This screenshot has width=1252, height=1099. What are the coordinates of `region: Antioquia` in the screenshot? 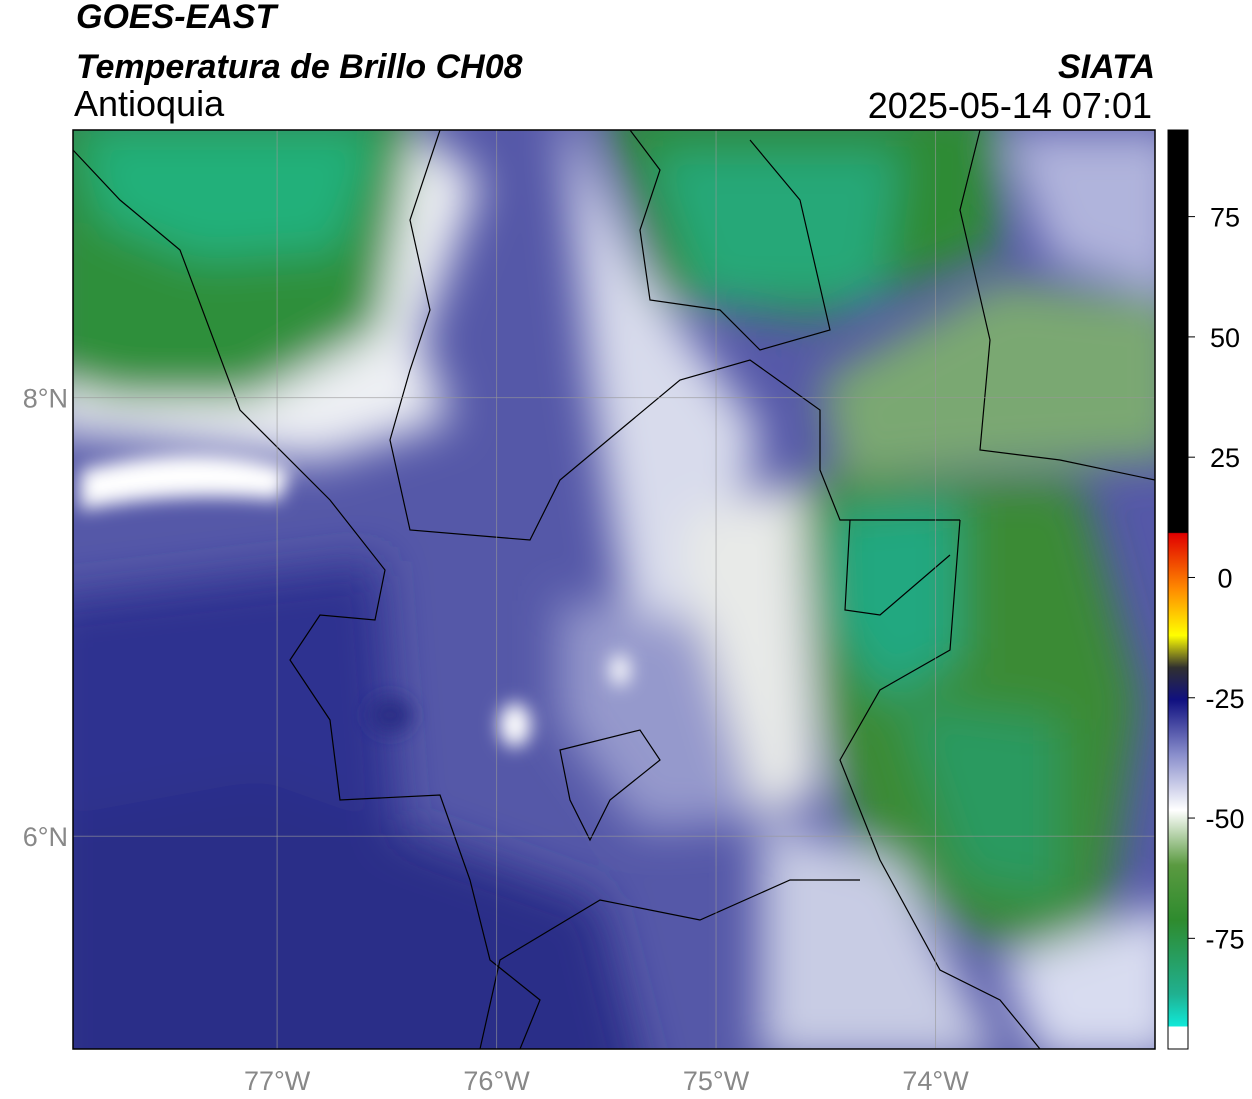 It's located at (149, 103).